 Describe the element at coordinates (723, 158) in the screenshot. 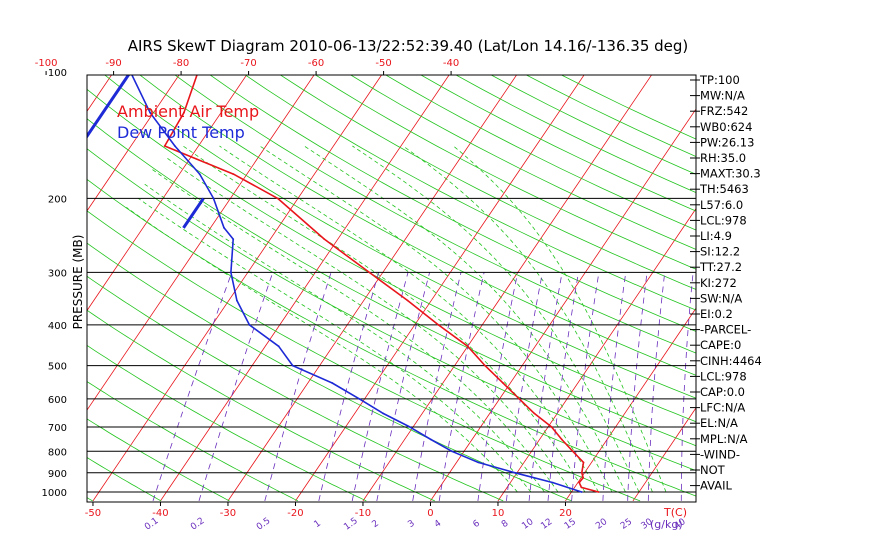

I see `index-label: RH:35.0` at that location.